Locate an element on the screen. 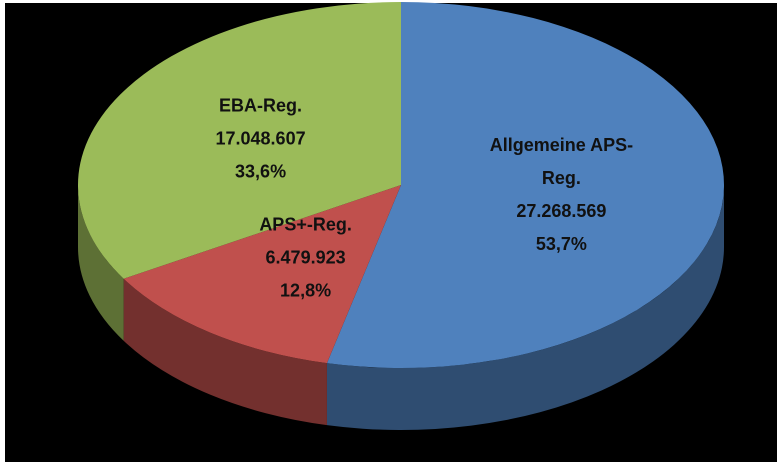 Image resolution: width=782 pixels, height=466 pixels. slice-value: 17.048.607 is located at coordinates (261, 139).